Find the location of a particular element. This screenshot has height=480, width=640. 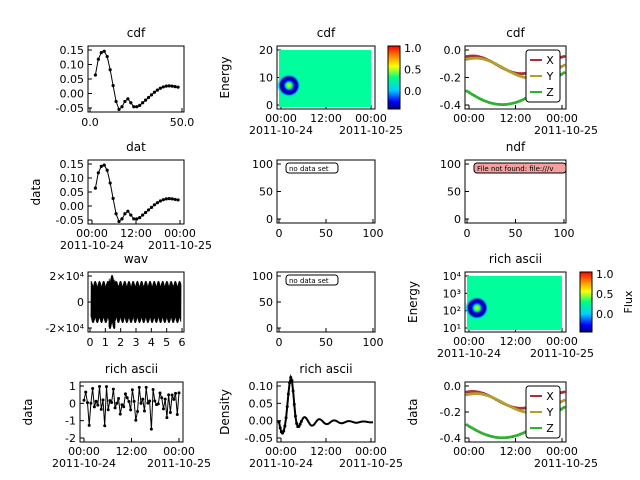

y-axis-label-11: data is located at coordinates (413, 411).